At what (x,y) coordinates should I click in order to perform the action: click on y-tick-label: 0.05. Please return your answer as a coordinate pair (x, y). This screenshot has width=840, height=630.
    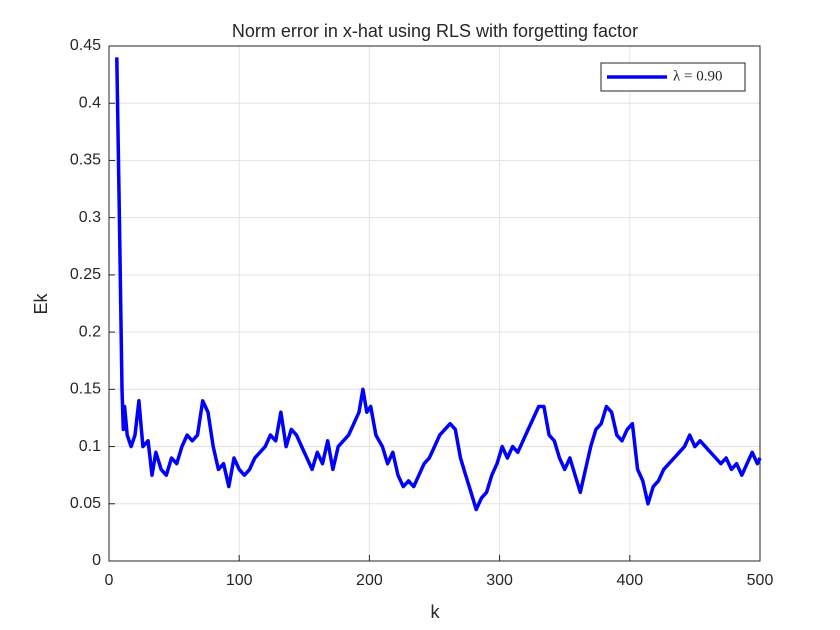
    Looking at the image, I should click on (85, 503).